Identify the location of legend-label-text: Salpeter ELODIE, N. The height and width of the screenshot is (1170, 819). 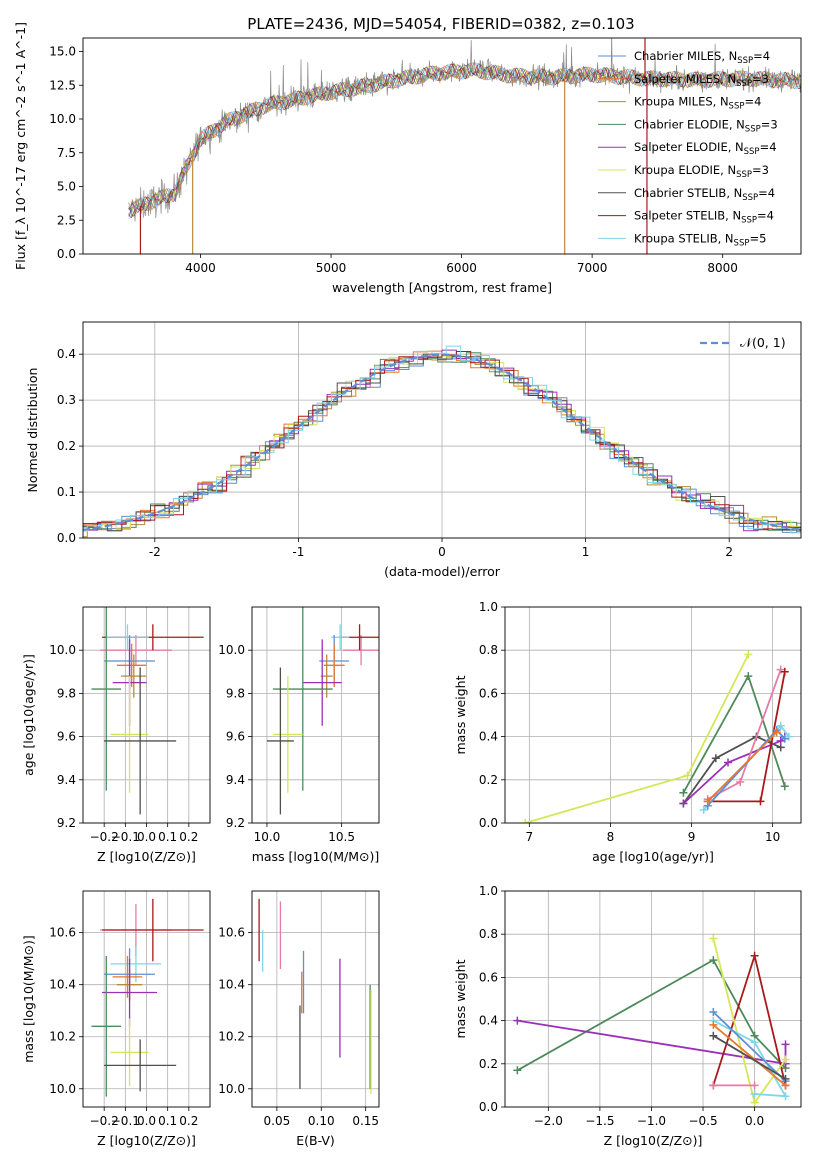
(689, 147).